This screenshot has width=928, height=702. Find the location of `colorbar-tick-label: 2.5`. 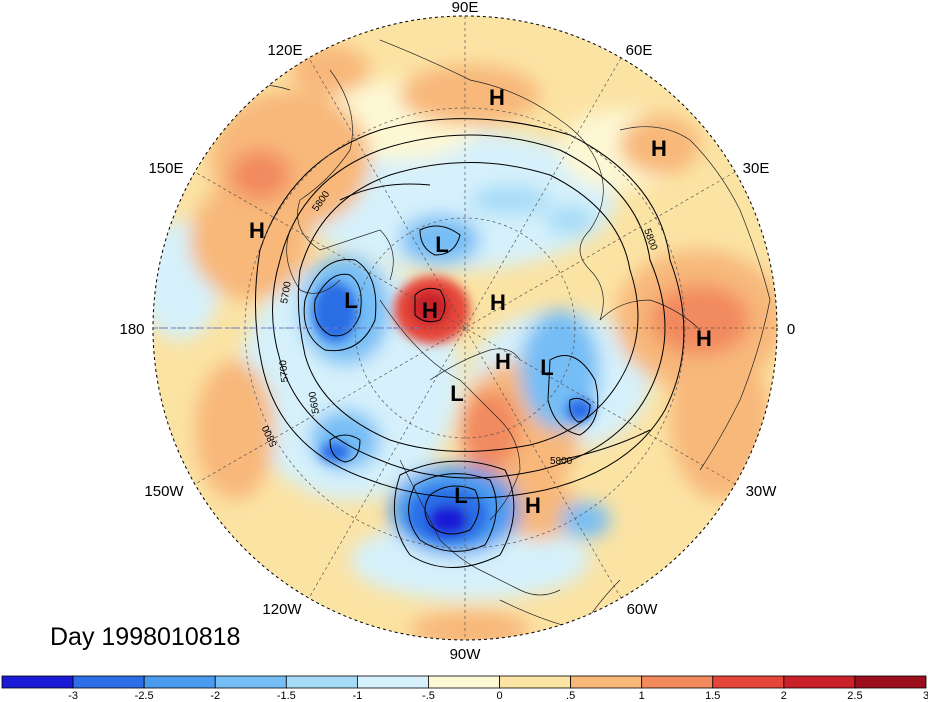

colorbar-tick-label: 2.5 is located at coordinates (854, 696).